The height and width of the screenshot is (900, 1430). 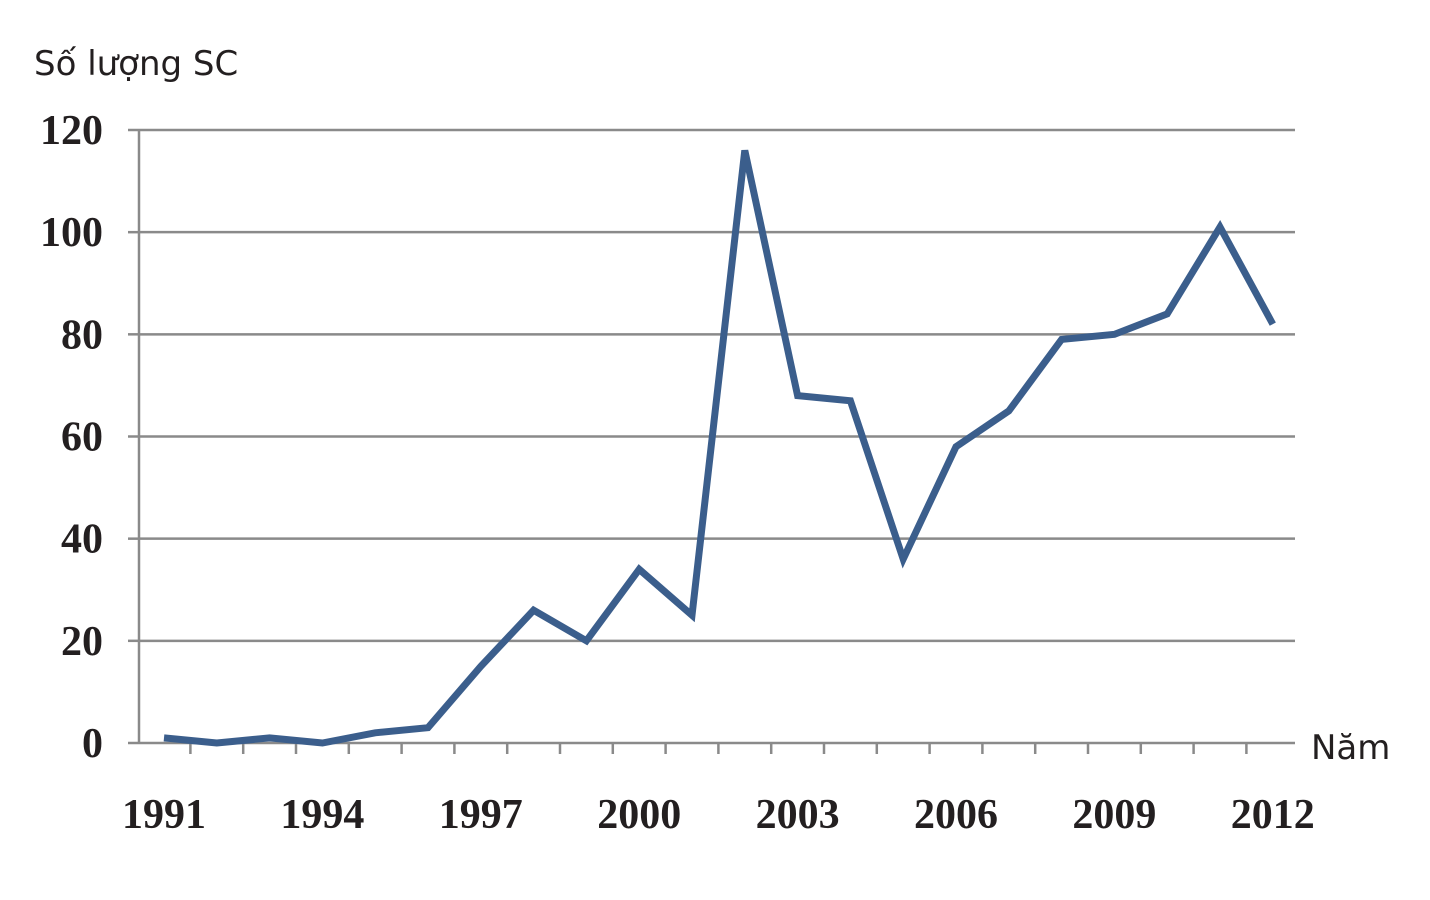 I want to click on x-tick-label: 2003, so click(x=798, y=815).